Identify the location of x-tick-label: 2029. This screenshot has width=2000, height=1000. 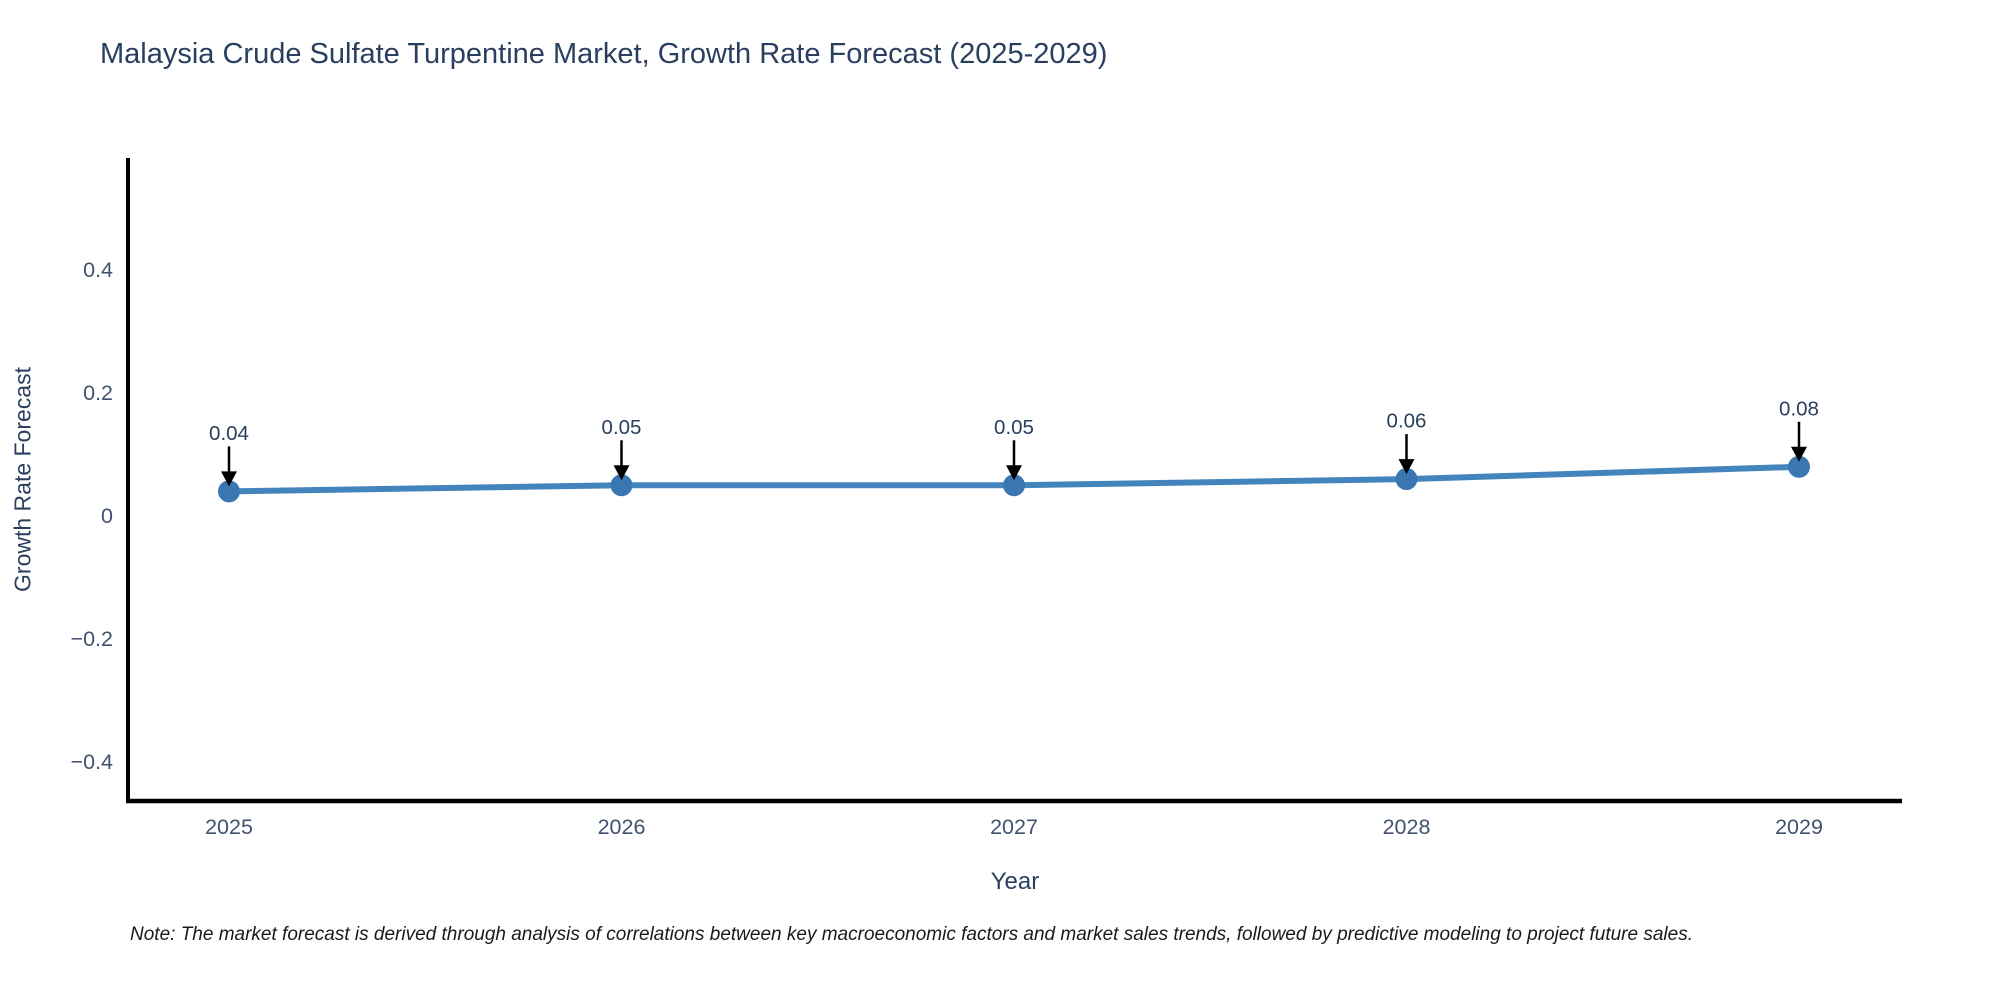
(1799, 827).